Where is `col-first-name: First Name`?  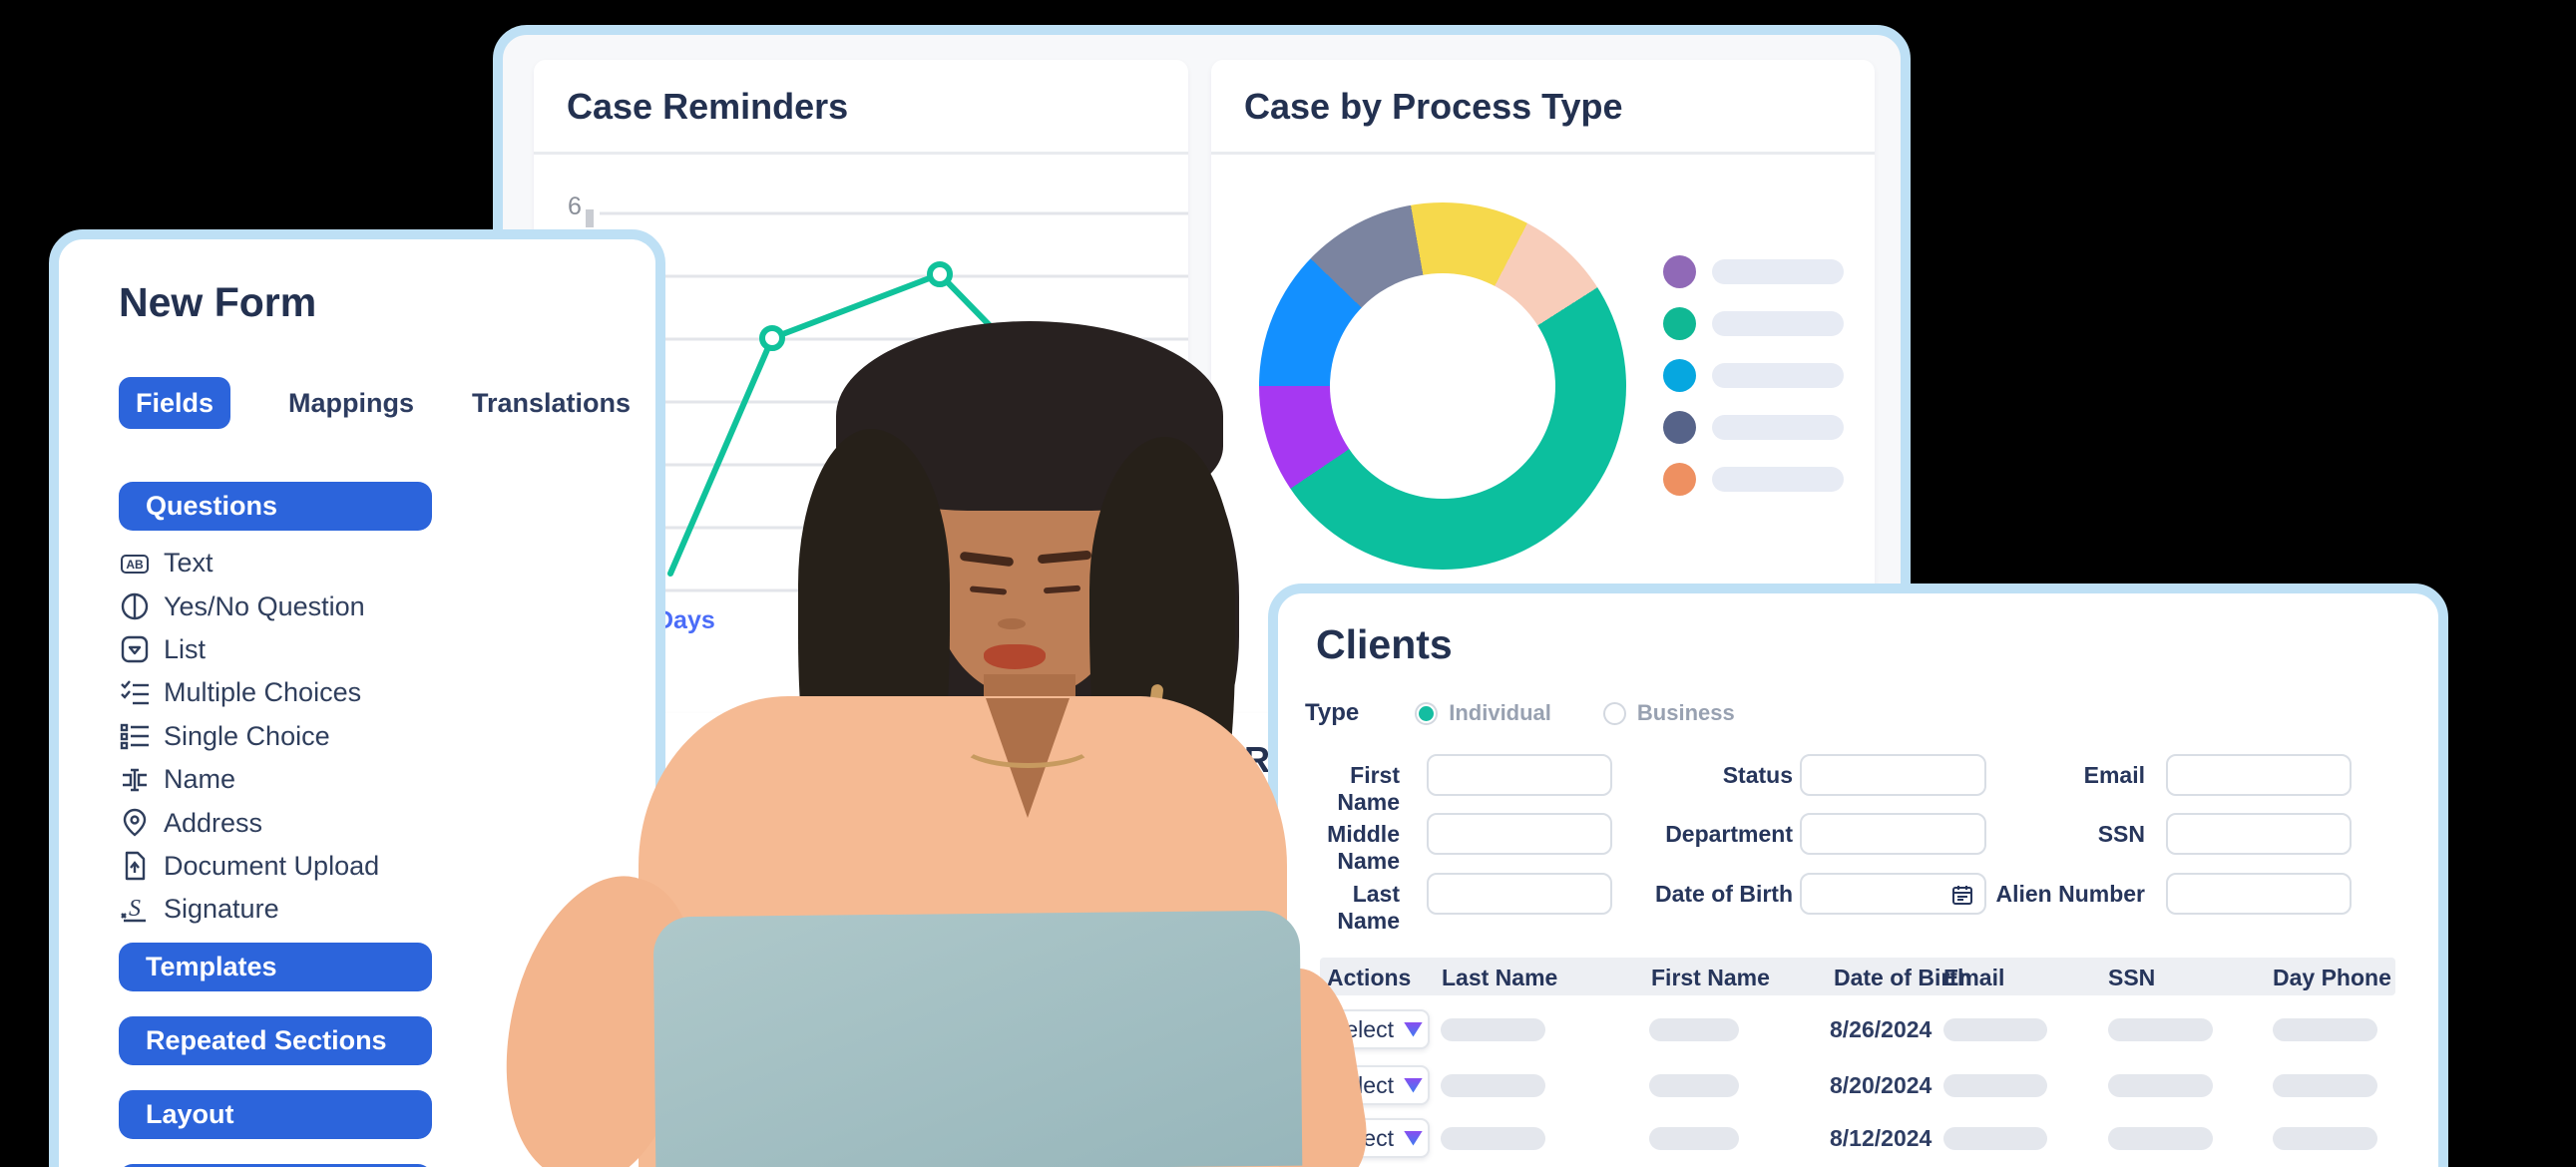
col-first-name: First Name is located at coordinates (1710, 977).